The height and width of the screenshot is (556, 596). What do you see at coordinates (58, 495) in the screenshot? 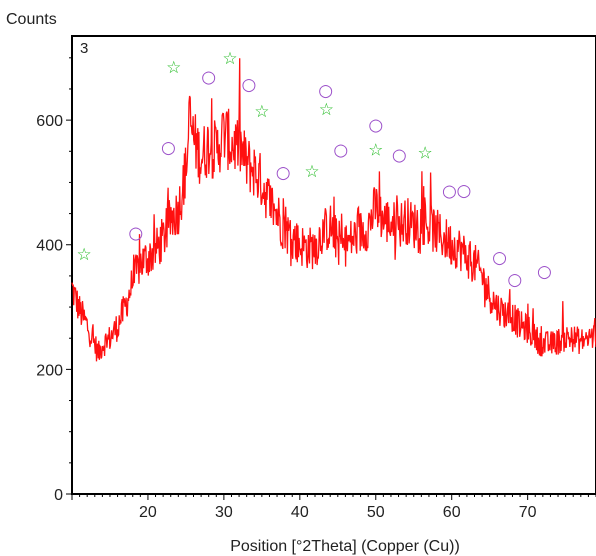
I see `y-tick-label: 0` at bounding box center [58, 495].